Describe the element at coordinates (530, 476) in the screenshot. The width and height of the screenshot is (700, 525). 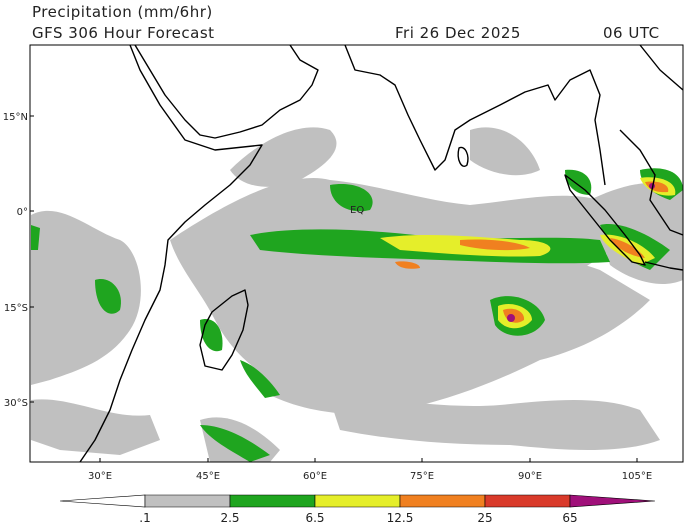
I see `lon-label: 90°E` at that location.